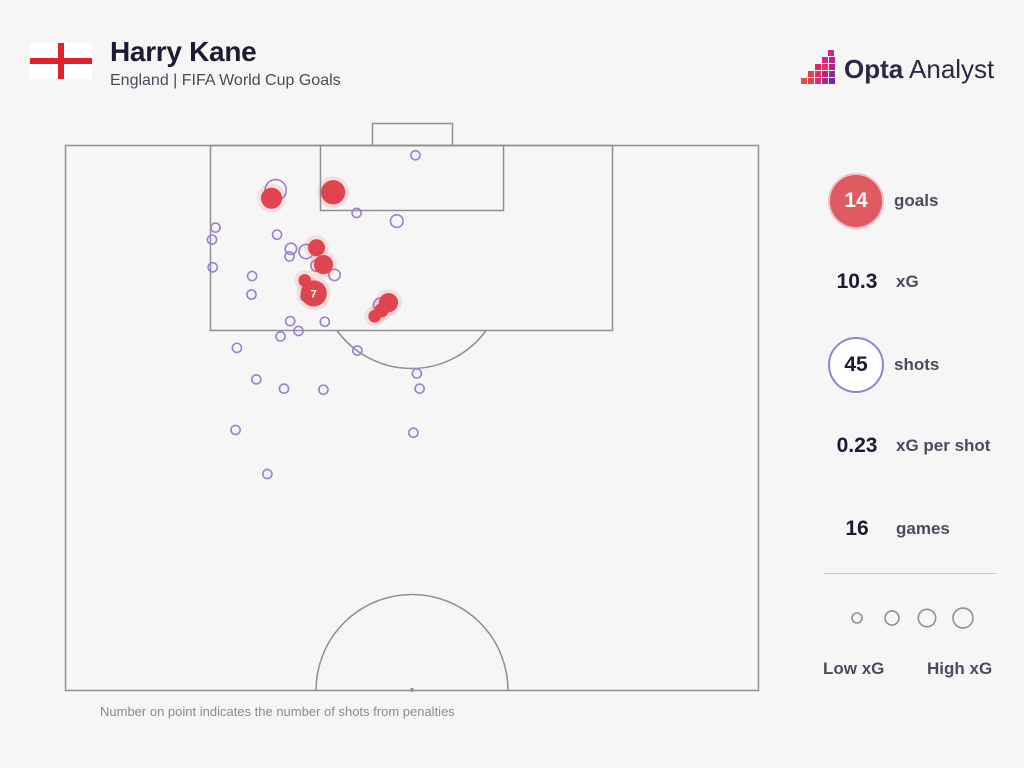  What do you see at coordinates (857, 281) in the screenshot?
I see `xg-value: 10.3` at bounding box center [857, 281].